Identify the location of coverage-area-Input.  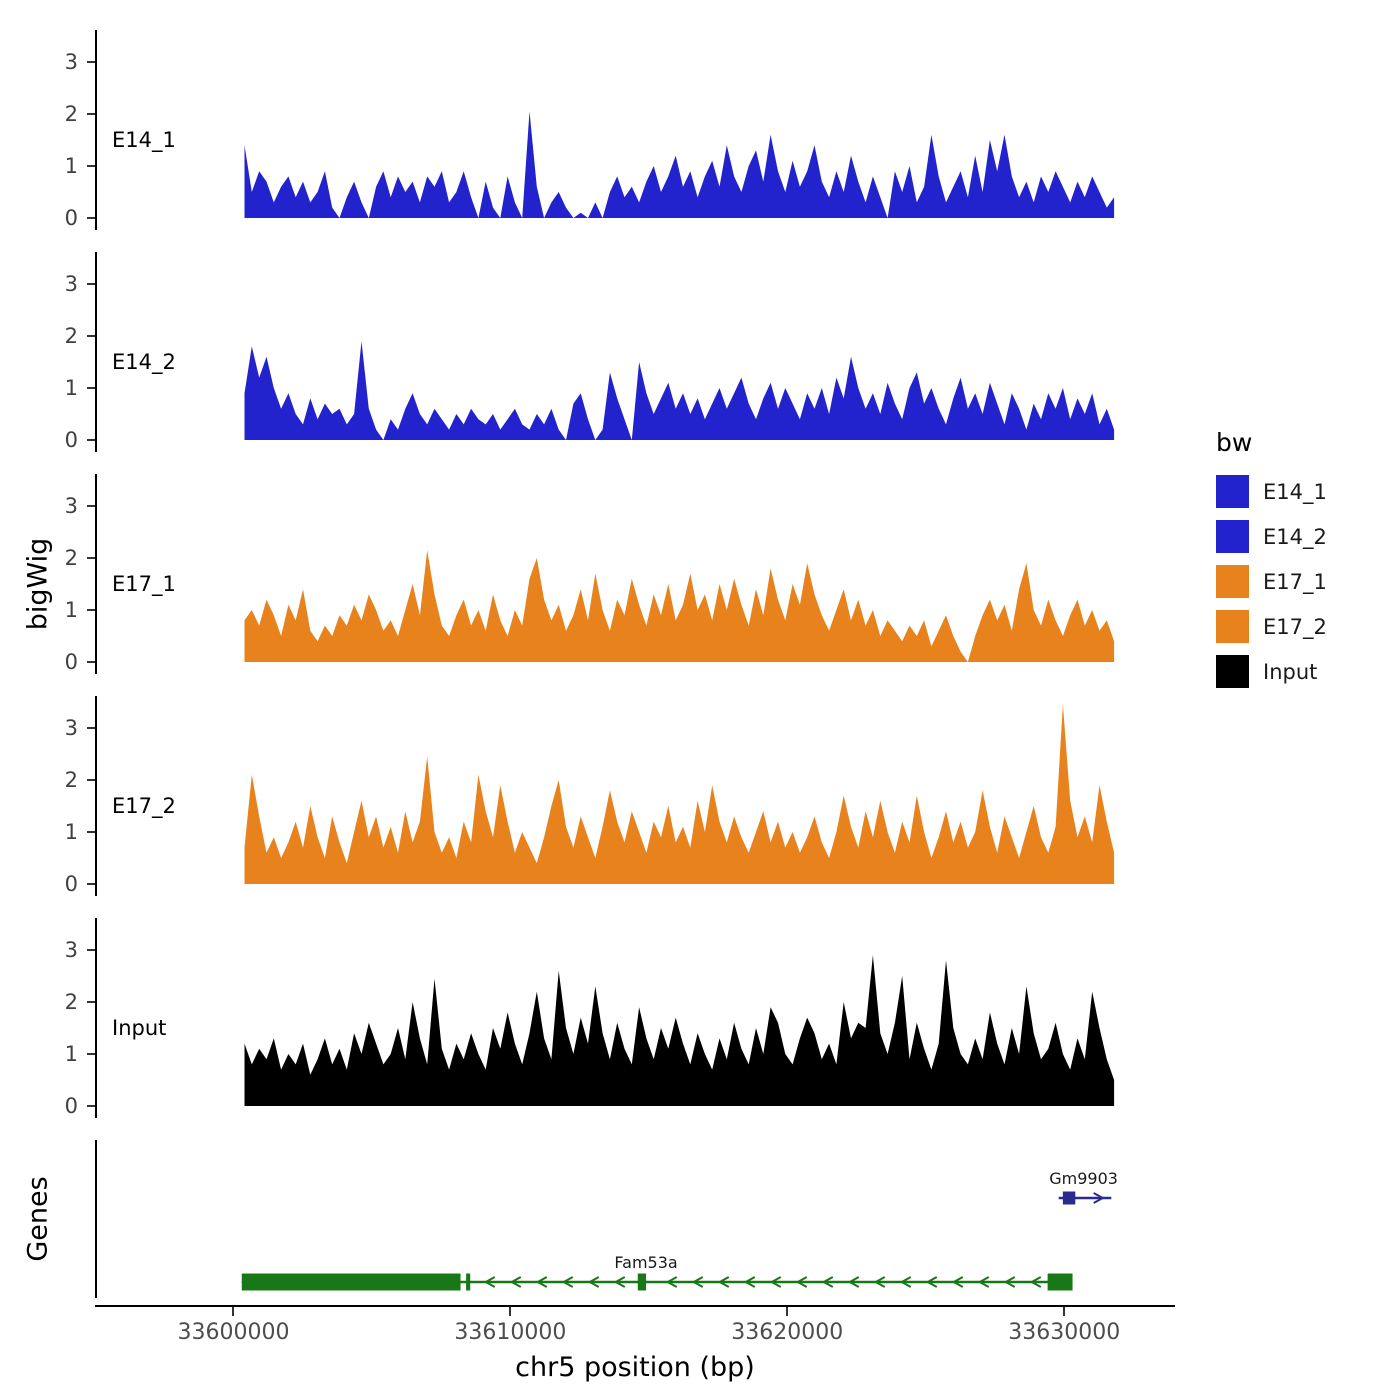
(679, 1030).